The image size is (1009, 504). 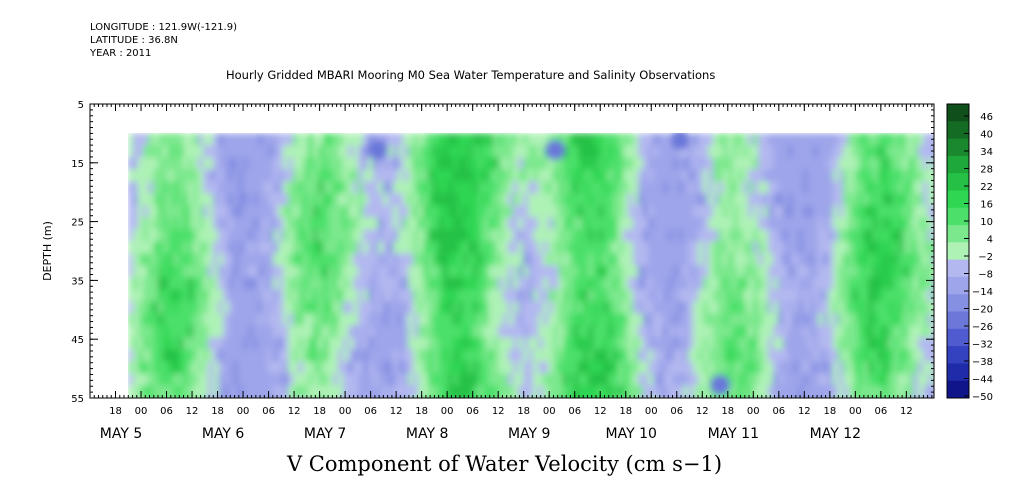 I want to click on x-tick-label: 06, so click(x=880, y=411).